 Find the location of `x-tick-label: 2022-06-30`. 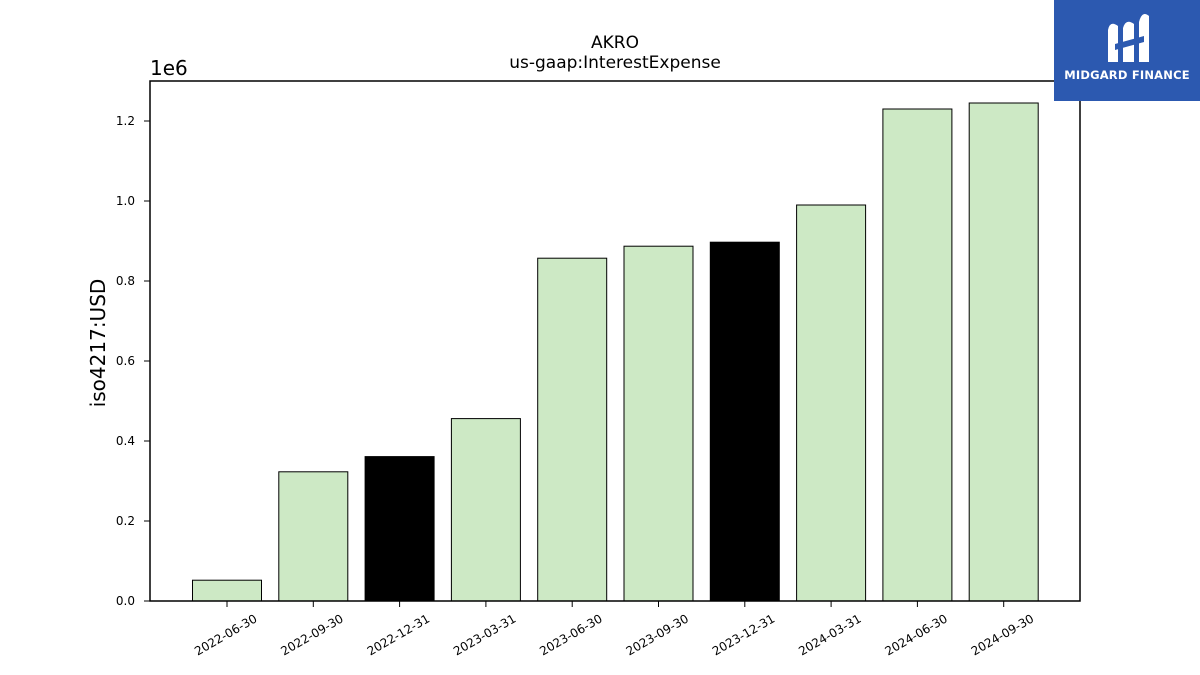

x-tick-label: 2022-06-30 is located at coordinates (225, 634).